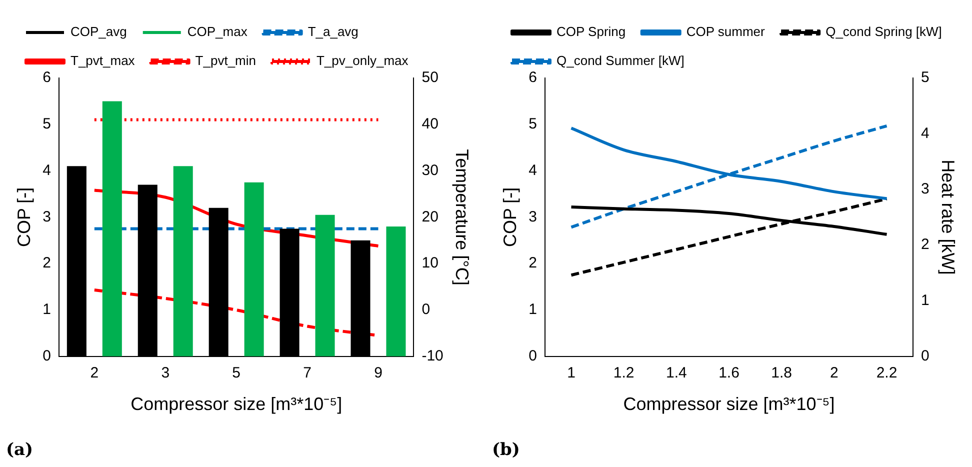 The height and width of the screenshot is (467, 972). Describe the element at coordinates (378, 373) in the screenshot. I see `x-tick-label: 9` at that location.